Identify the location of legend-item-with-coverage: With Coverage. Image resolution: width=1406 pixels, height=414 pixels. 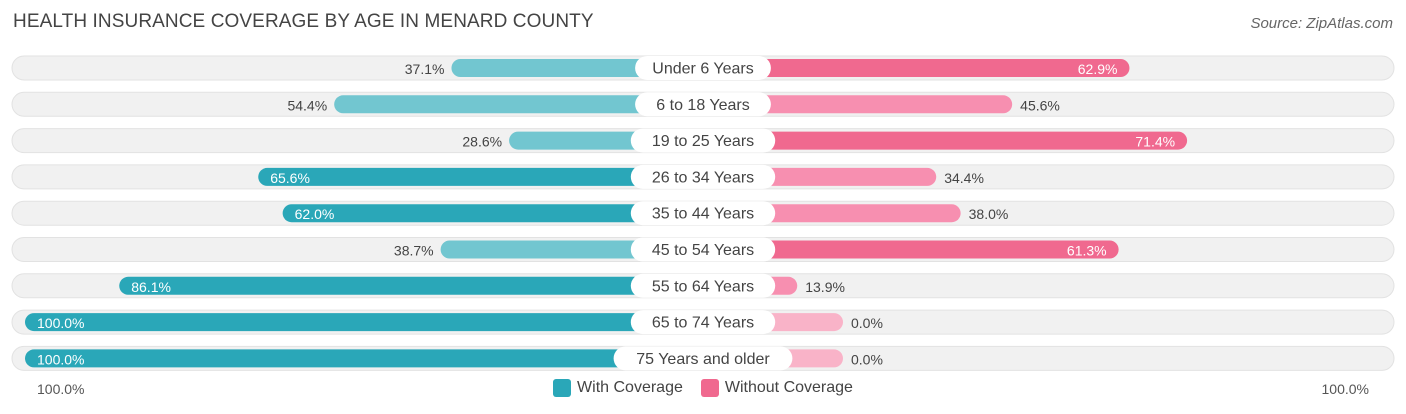
(618, 388).